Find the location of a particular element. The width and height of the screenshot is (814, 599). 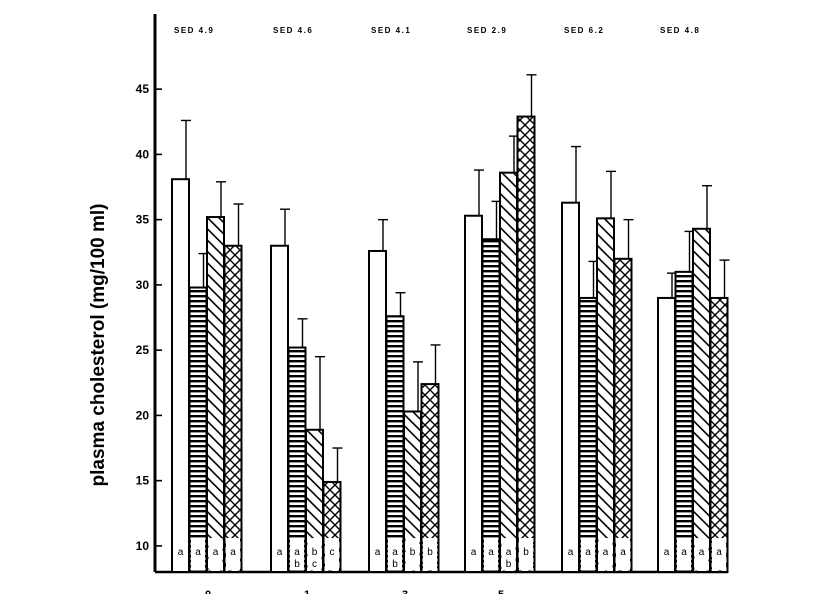

y-tick-label: 35 is located at coordinates (143, 220).